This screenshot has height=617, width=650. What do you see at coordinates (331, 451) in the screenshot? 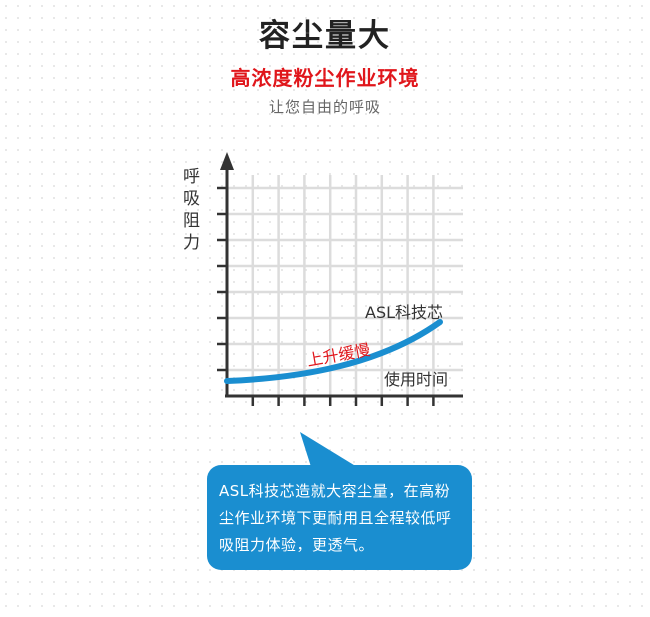
I see `callout-tail` at bounding box center [331, 451].